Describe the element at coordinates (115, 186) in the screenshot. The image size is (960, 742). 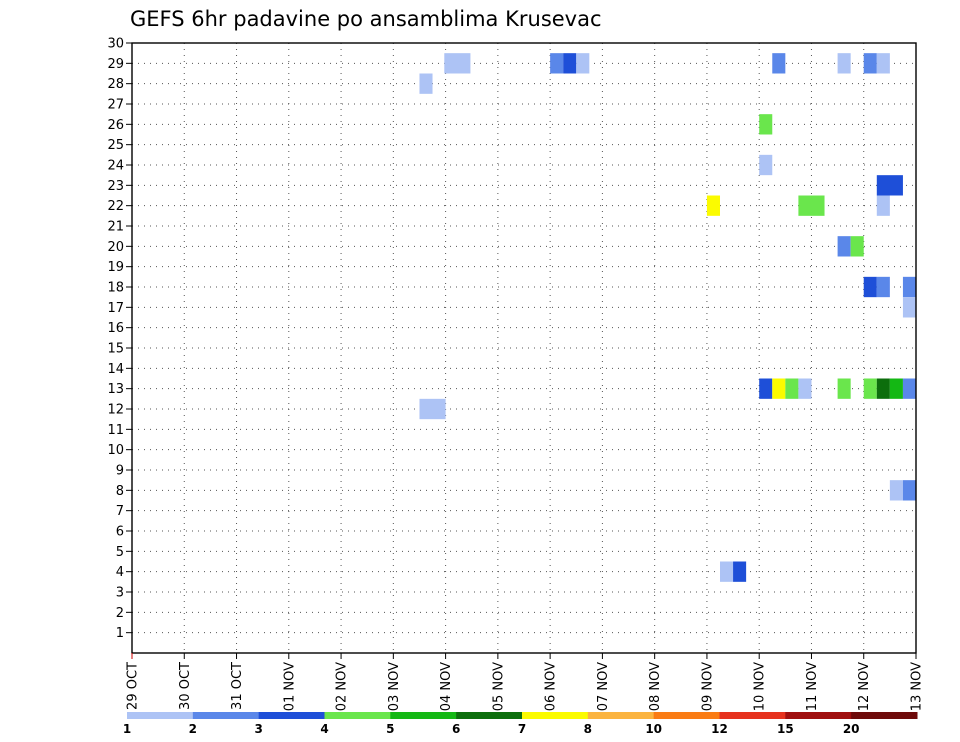
I see `y-tick-label: 23` at that location.